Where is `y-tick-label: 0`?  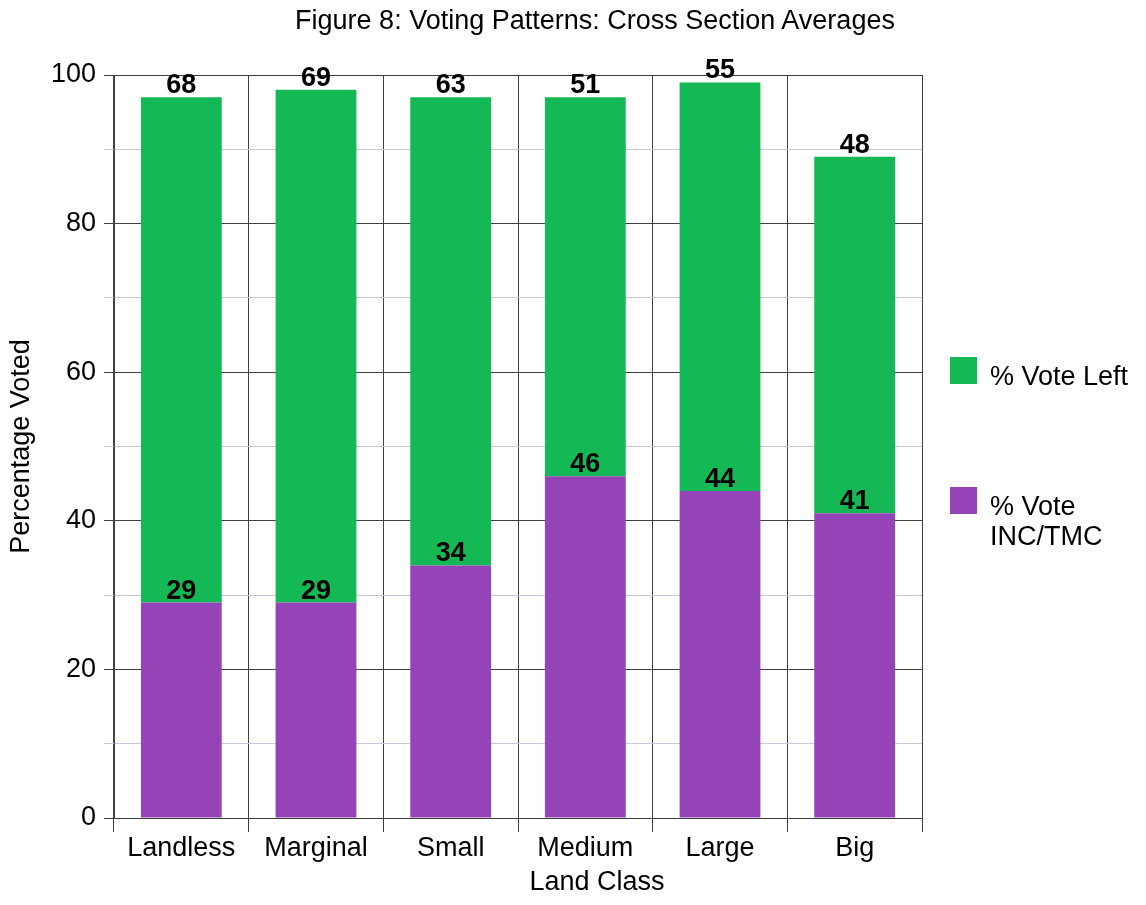 y-tick-label: 0 is located at coordinates (88, 816).